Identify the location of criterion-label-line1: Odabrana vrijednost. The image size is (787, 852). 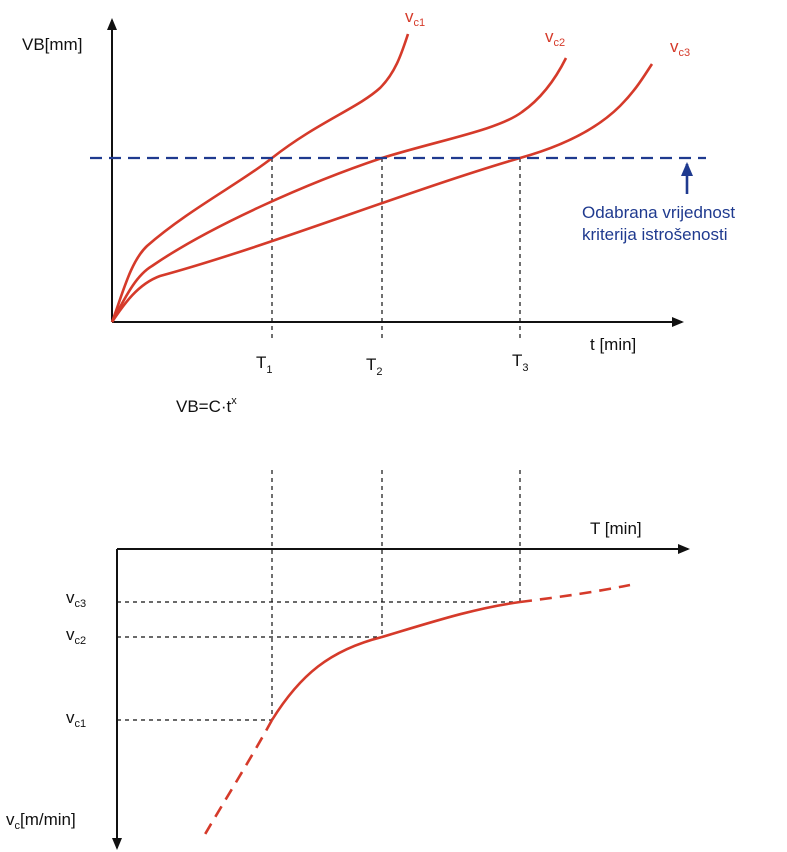
(658, 212).